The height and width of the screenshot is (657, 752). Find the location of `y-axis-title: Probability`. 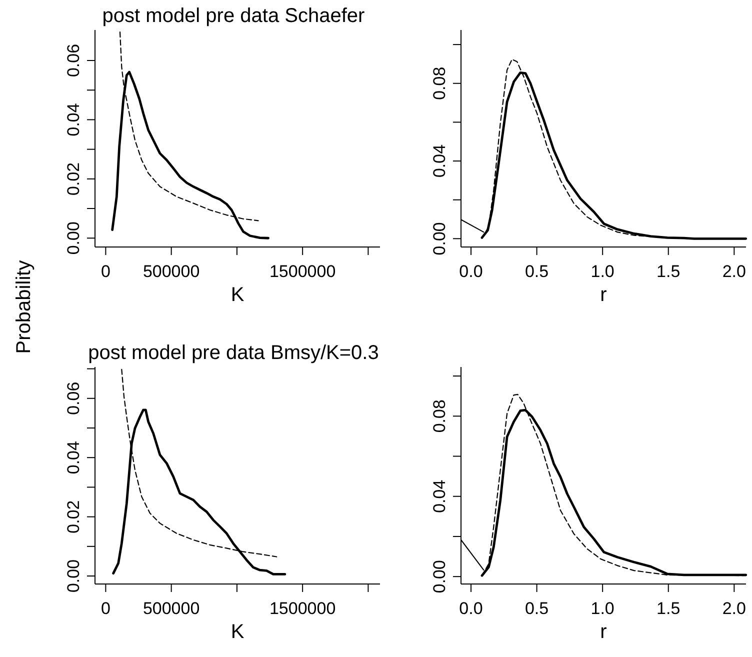

y-axis-title: Probability is located at coordinates (24, 307).